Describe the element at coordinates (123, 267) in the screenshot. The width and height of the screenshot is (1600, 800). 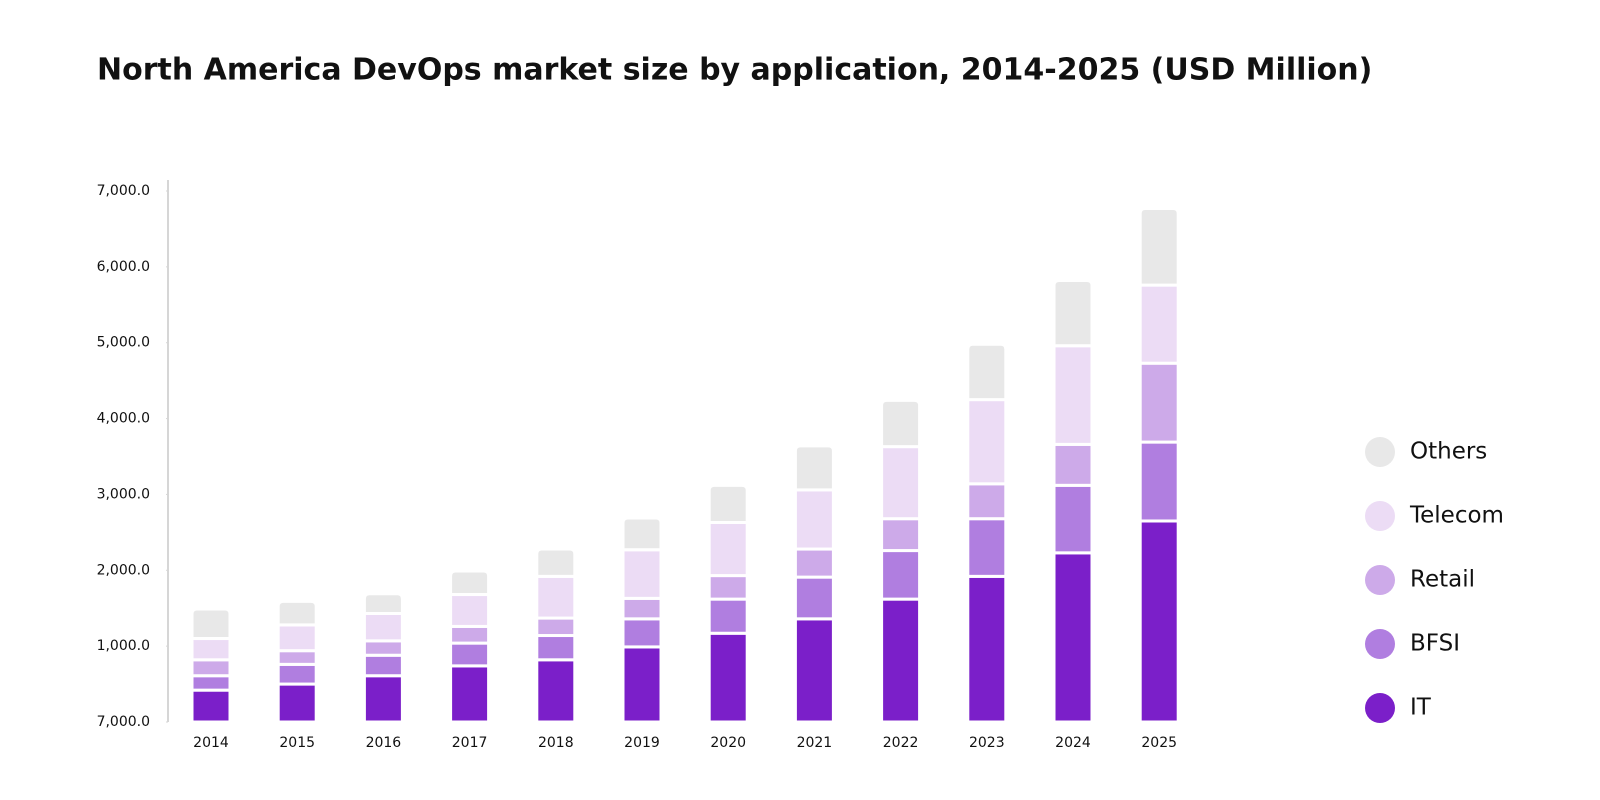
I see `y-tick-label: 6,000.0` at that location.